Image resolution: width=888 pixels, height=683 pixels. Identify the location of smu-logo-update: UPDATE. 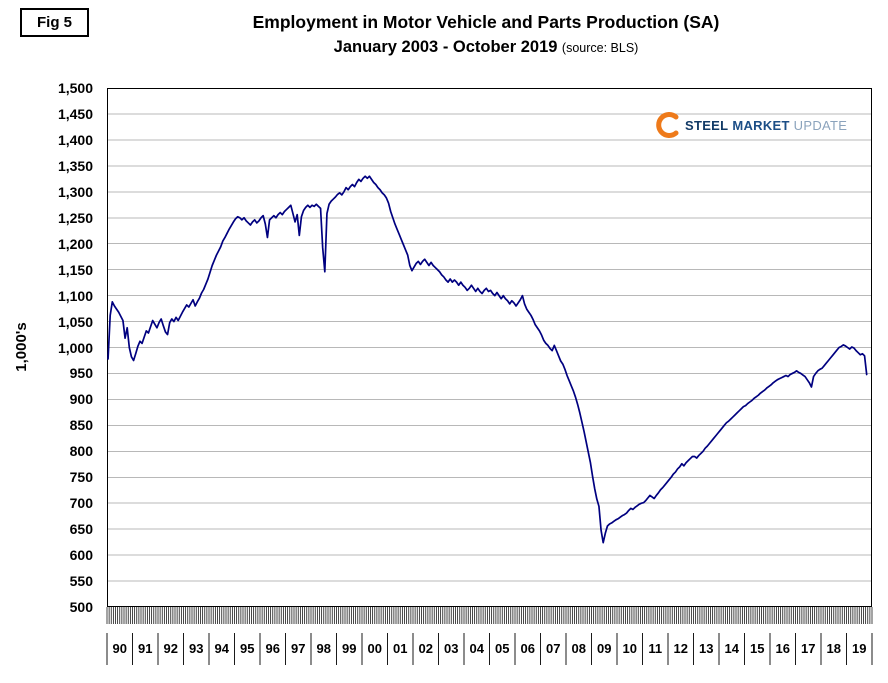
(820, 125).